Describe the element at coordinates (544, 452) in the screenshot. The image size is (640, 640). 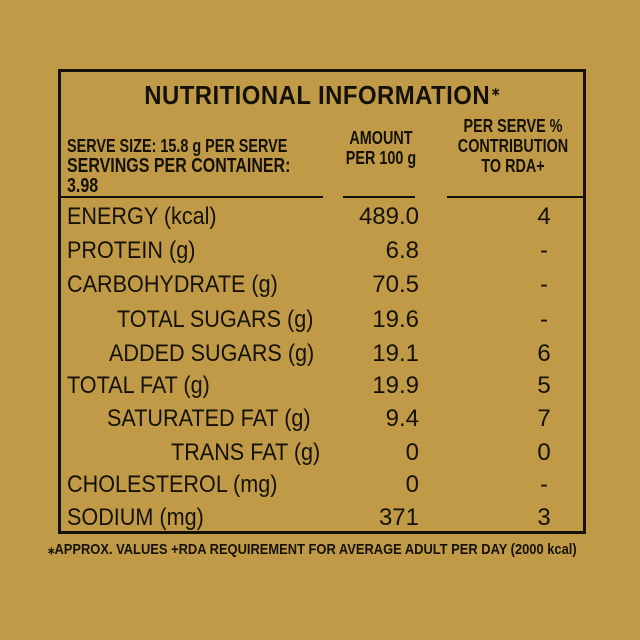
I see `row-rda: 0` at that location.